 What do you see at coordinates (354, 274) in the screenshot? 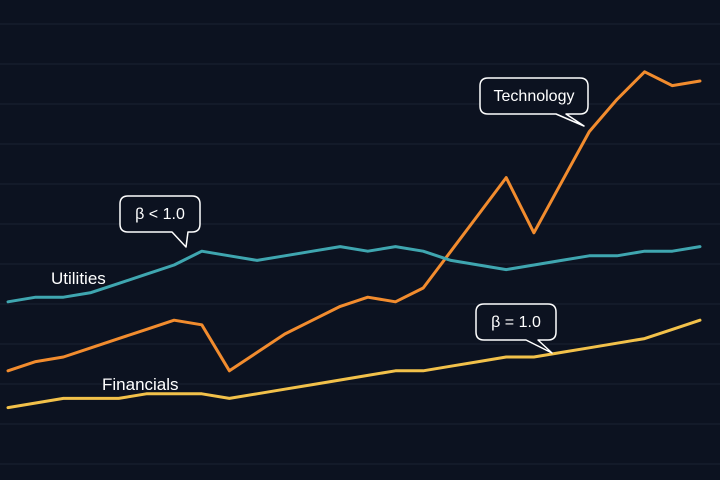
I see `series-line-utilities` at bounding box center [354, 274].